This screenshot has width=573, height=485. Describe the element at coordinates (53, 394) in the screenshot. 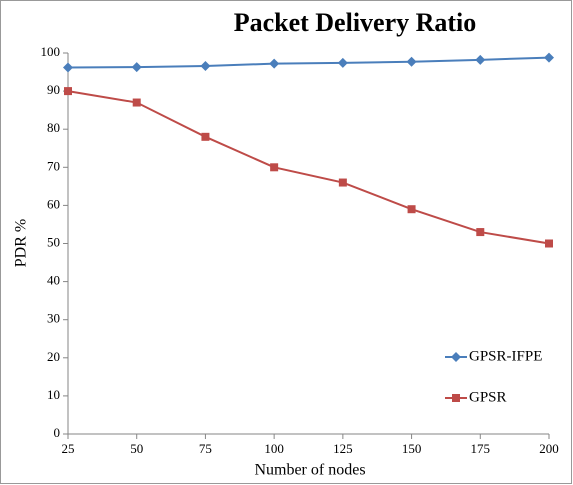

I see `y-tick-label: 10` at that location.